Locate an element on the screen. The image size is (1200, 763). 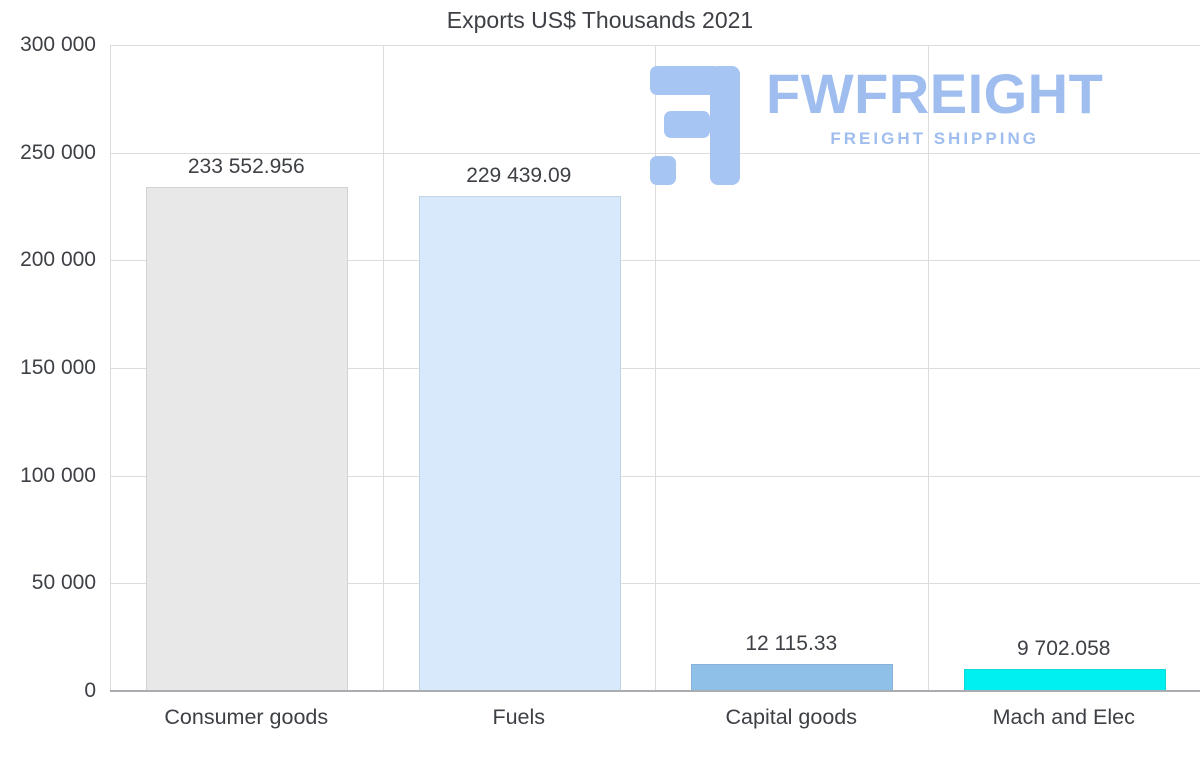
value-label-mach-and-elec: 9 702.058 is located at coordinates (1064, 649).